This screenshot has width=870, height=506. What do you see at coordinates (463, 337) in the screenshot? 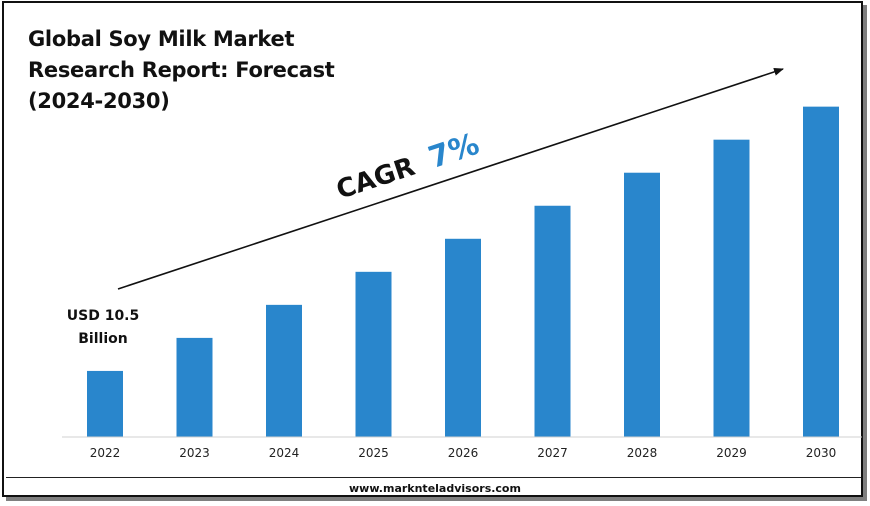
I see `bar-2026` at bounding box center [463, 337].